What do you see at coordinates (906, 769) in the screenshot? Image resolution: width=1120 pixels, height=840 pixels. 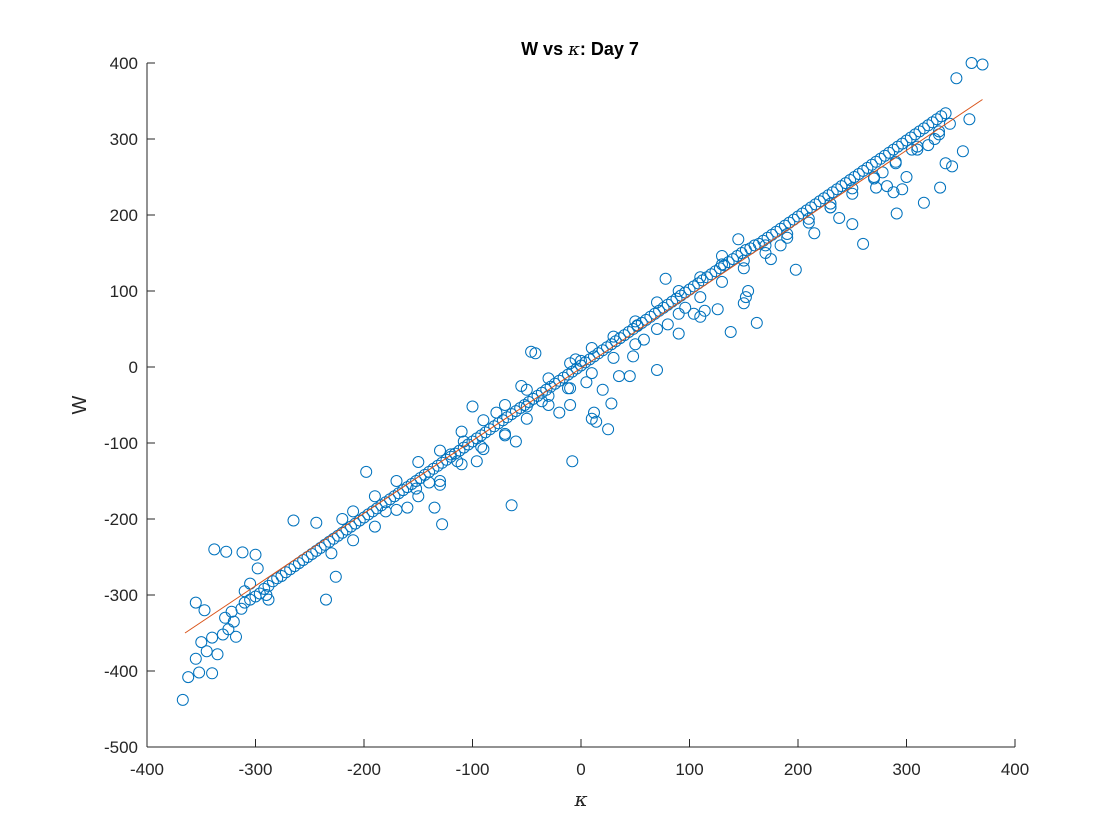 I see `x-tick-label: 300` at bounding box center [906, 769].